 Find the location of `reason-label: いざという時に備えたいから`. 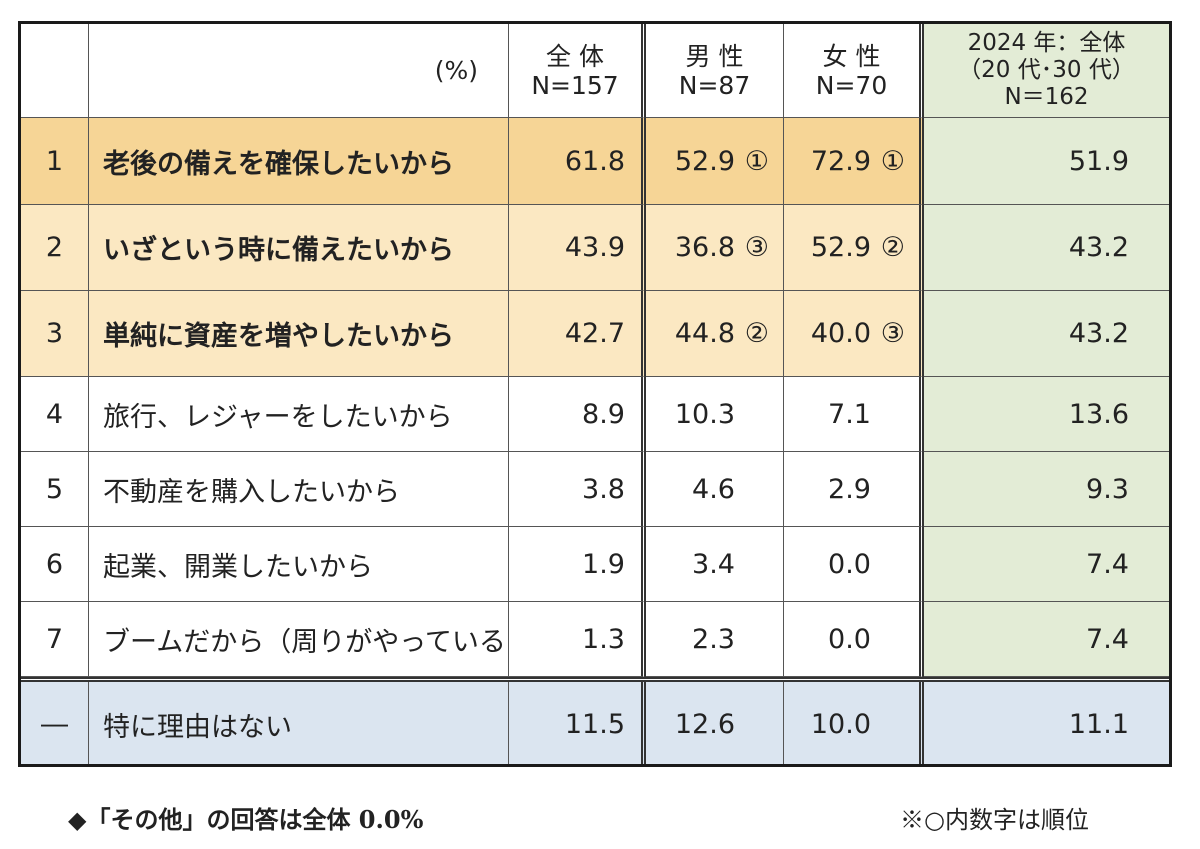

reason-label: いざという時に備えたいから is located at coordinates (299, 248).